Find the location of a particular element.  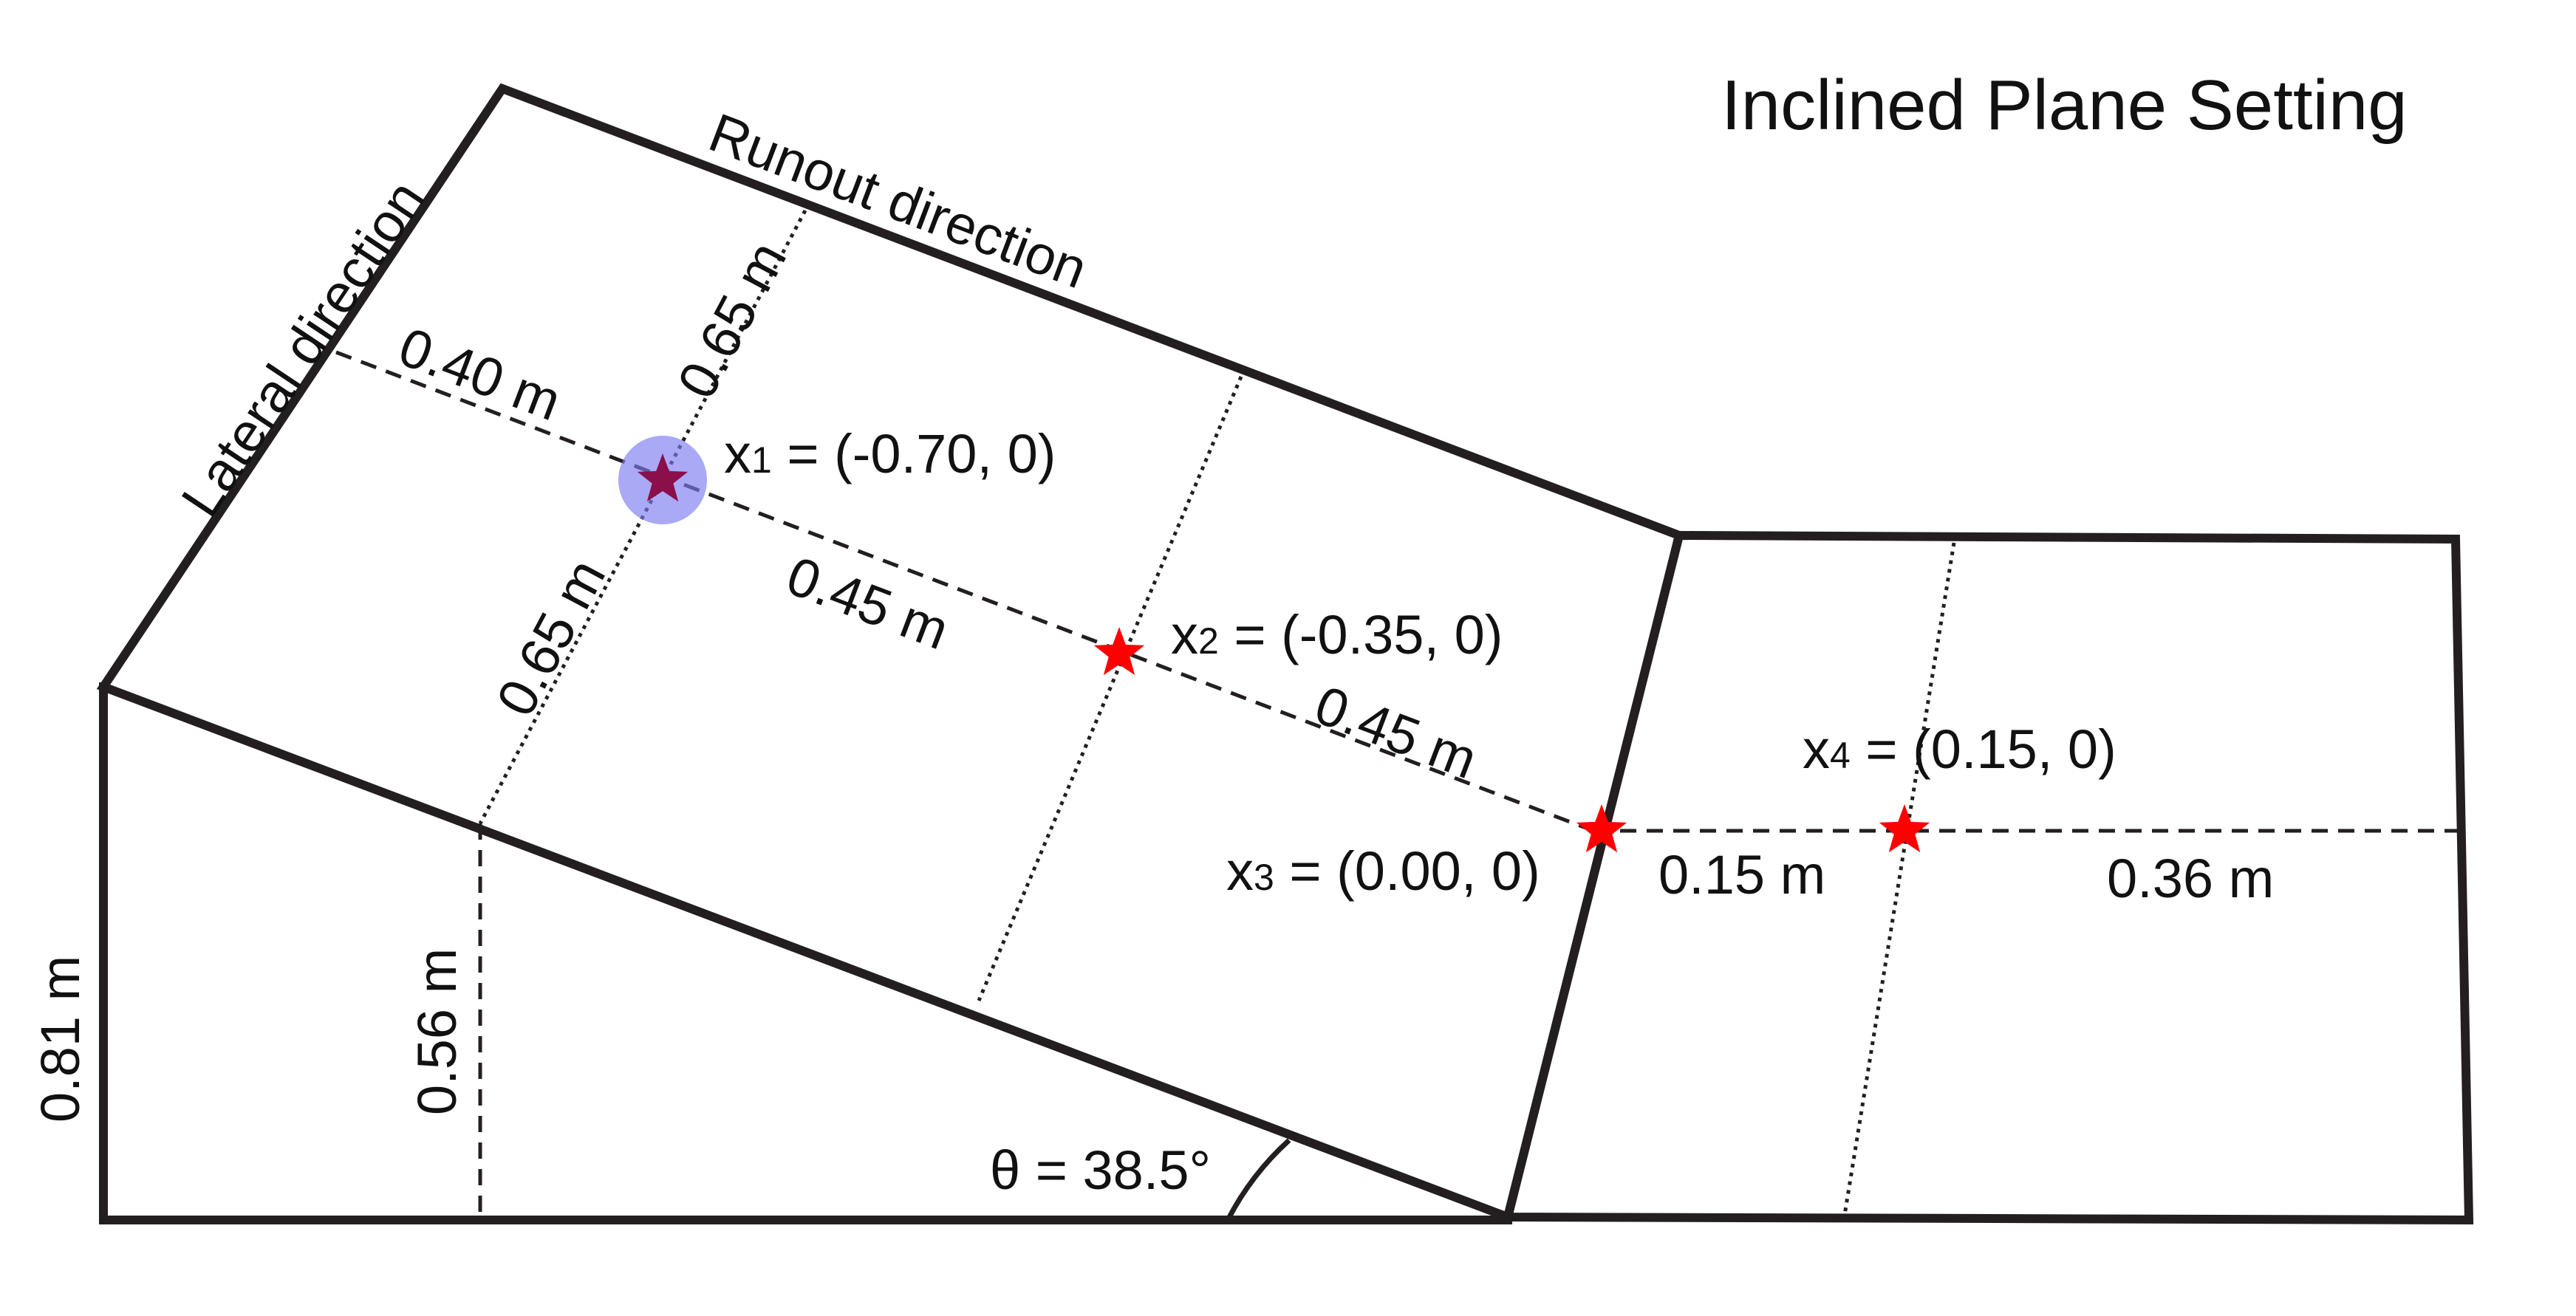

x1-coordinate-label: x1 = (-0.70, 0) is located at coordinates (890, 453).